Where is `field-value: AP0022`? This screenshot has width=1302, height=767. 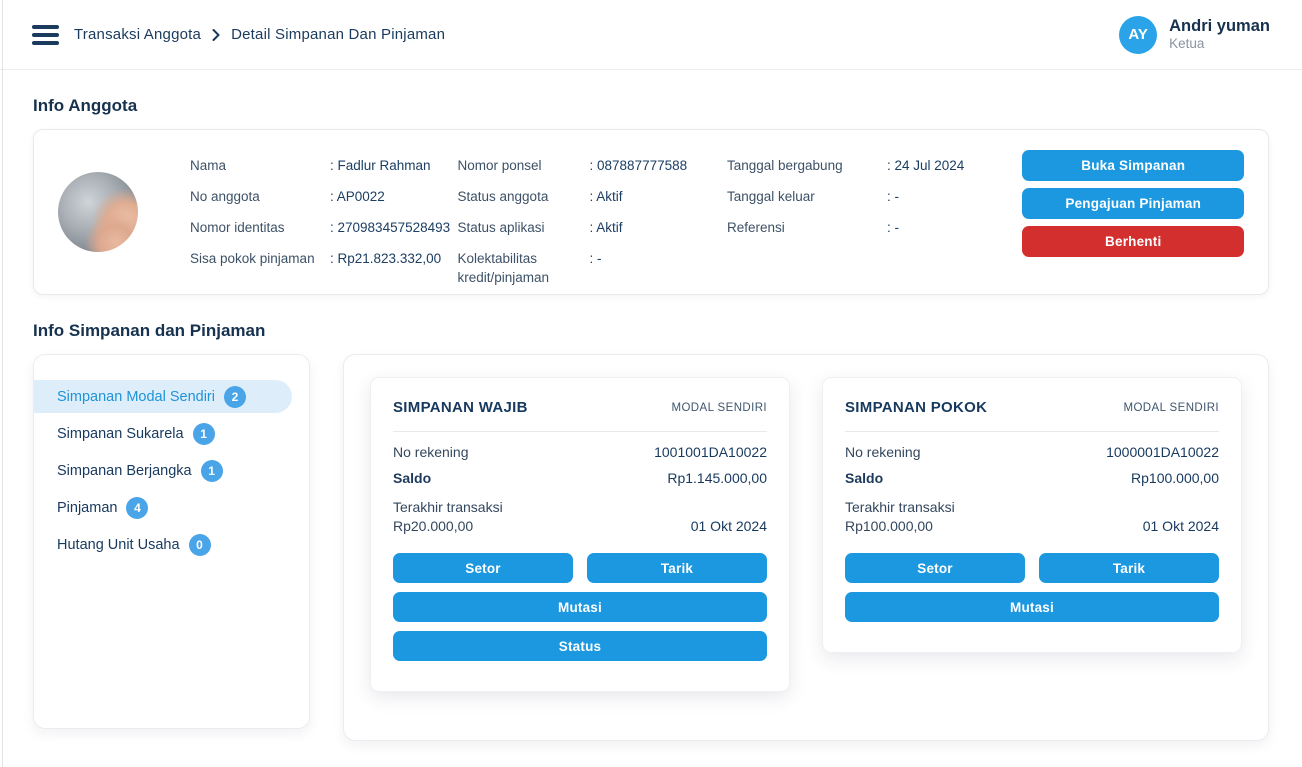
field-value: AP0022 is located at coordinates (357, 196).